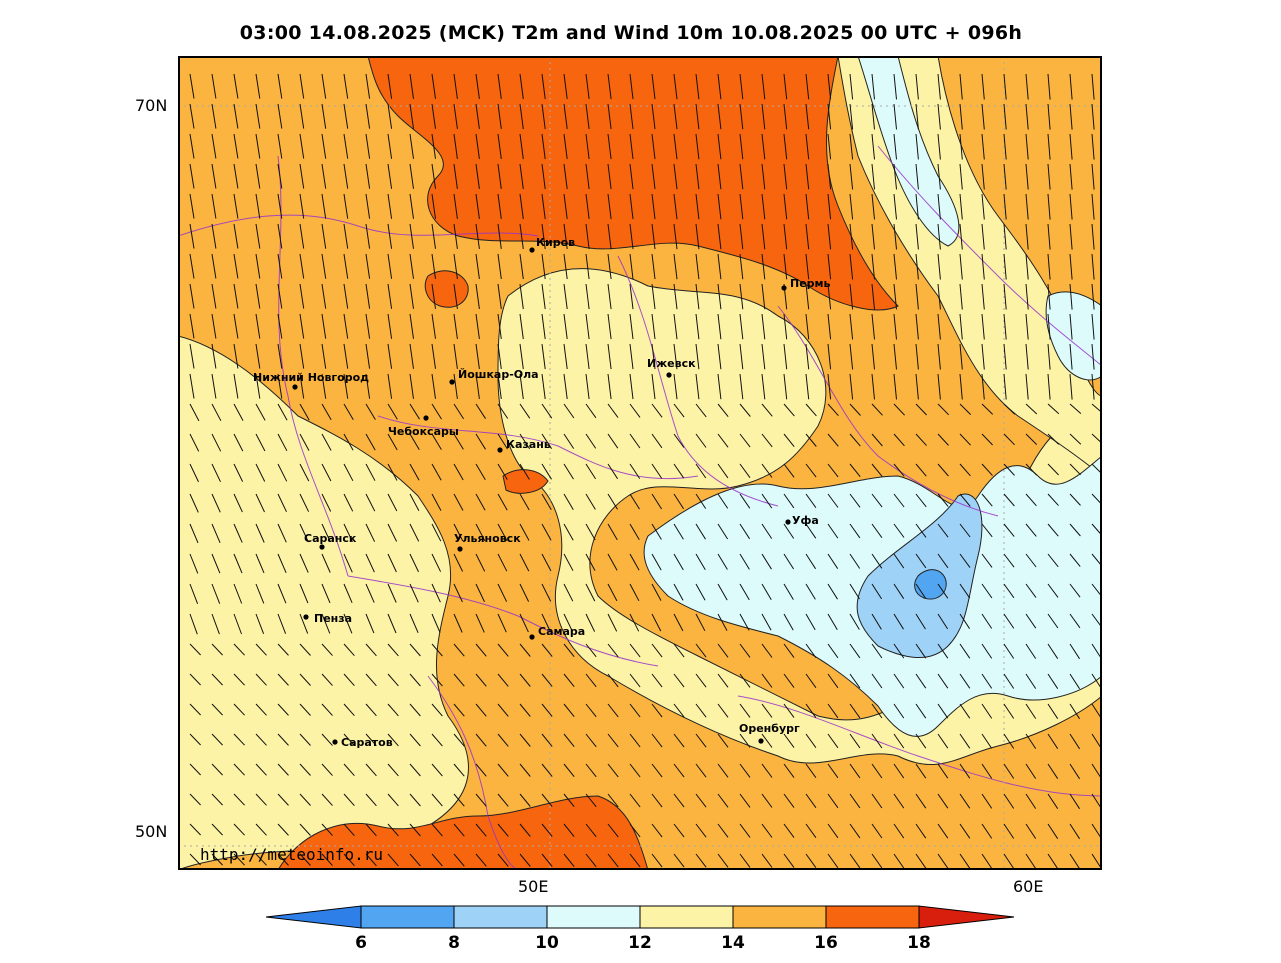  I want to click on city-12-label: Самара, so click(561, 631).